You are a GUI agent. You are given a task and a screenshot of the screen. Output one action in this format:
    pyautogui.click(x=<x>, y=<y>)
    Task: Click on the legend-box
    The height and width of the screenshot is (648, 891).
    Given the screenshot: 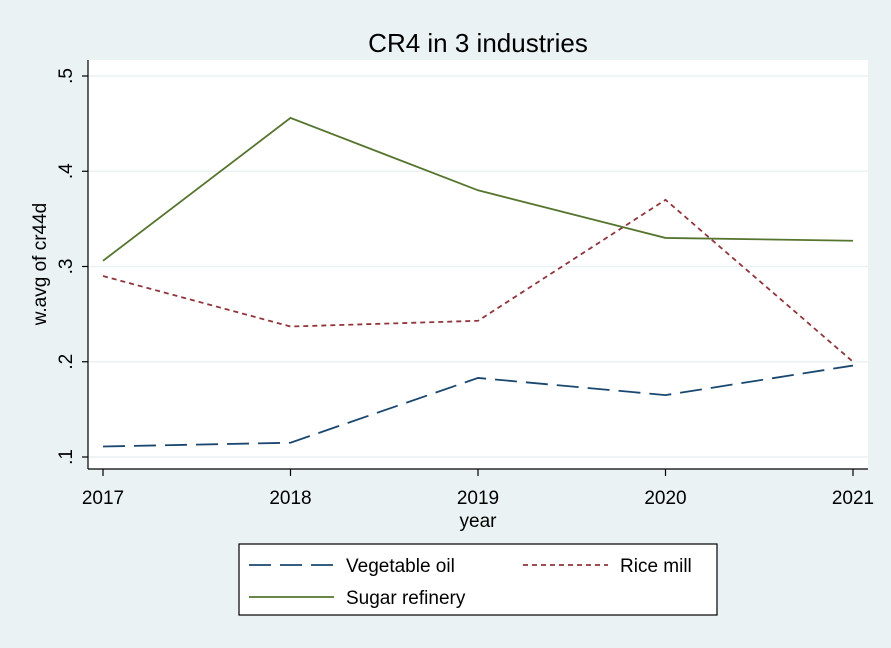 What is the action you would take?
    pyautogui.click(x=478, y=579)
    